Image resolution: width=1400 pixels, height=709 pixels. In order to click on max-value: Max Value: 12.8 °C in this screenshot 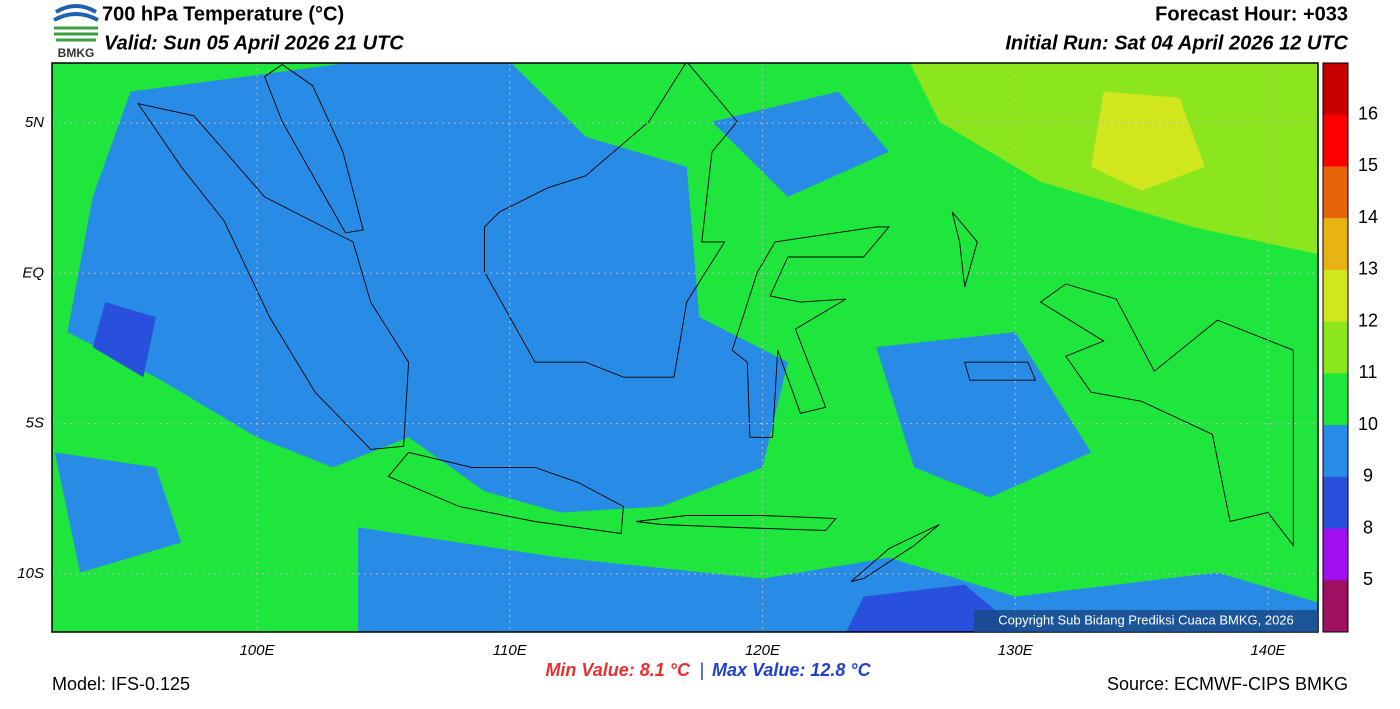, I will do `click(792, 670)`.